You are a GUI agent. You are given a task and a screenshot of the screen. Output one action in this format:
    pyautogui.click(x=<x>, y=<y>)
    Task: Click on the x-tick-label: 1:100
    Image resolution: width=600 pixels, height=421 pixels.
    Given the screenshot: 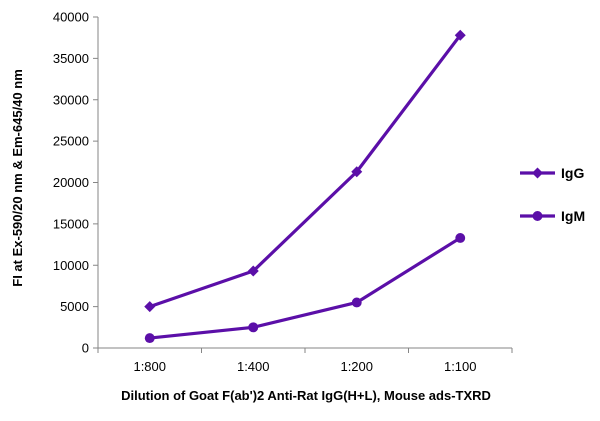 What is the action you would take?
    pyautogui.click(x=460, y=366)
    